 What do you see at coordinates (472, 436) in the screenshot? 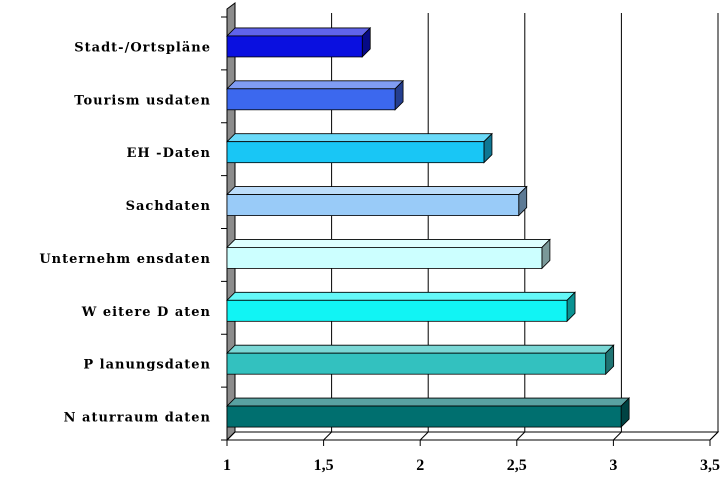
I see `floor-plane` at bounding box center [472, 436].